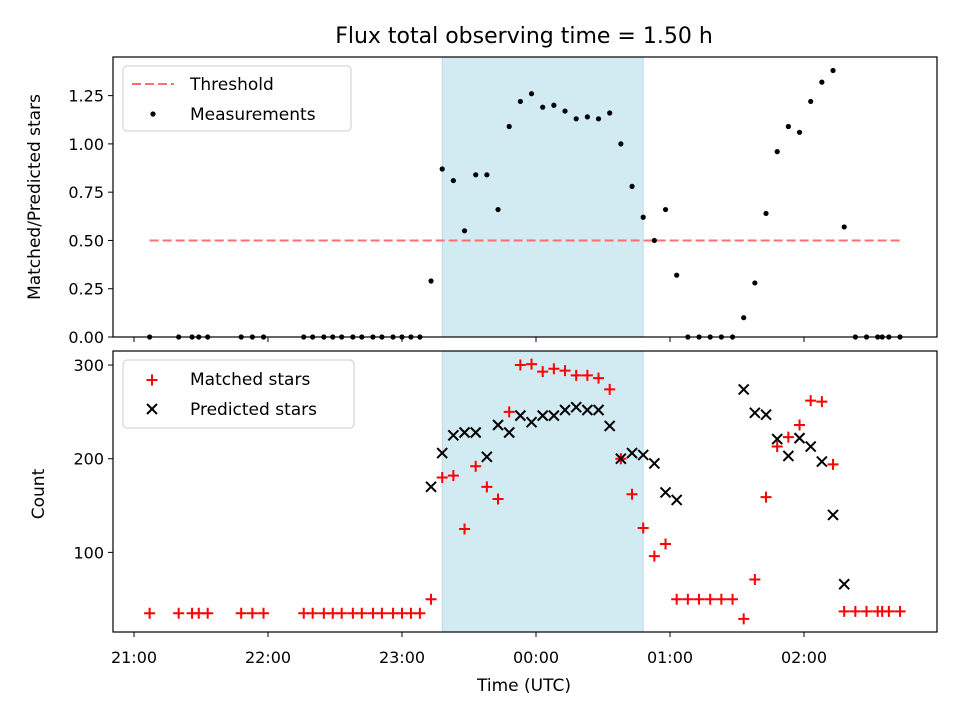  What do you see at coordinates (88, 552) in the screenshot?
I see `y-tick-label: 100` at bounding box center [88, 552].